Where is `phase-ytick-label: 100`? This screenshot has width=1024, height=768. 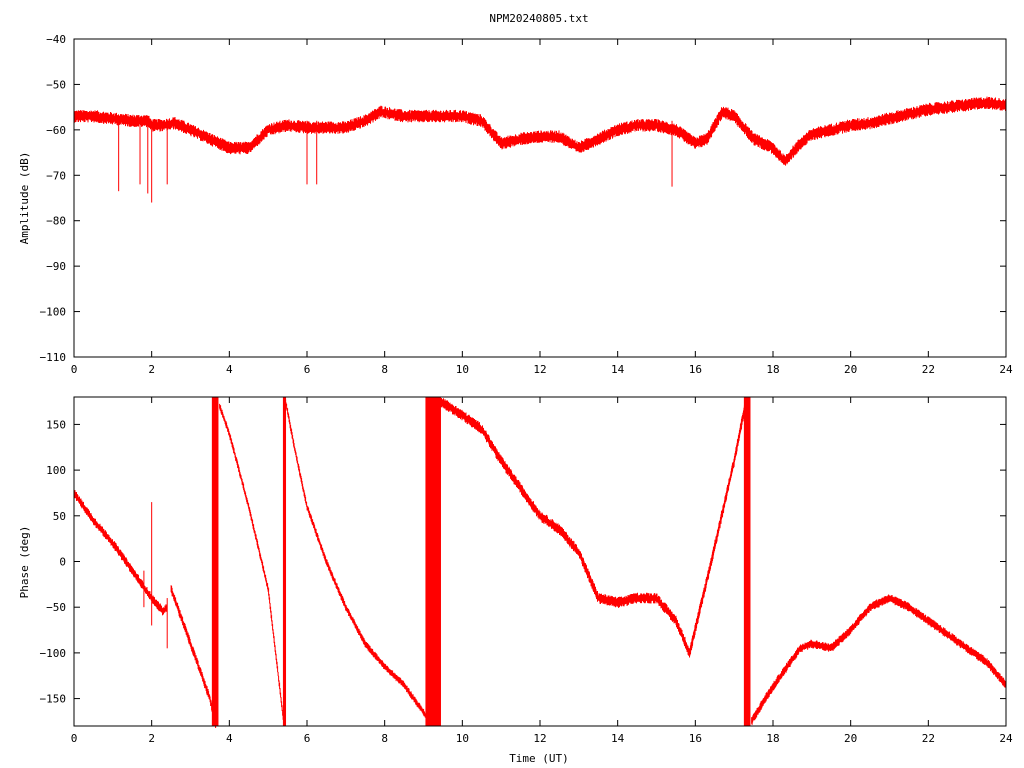
phase-ytick-label: 100 is located at coordinates (56, 470).